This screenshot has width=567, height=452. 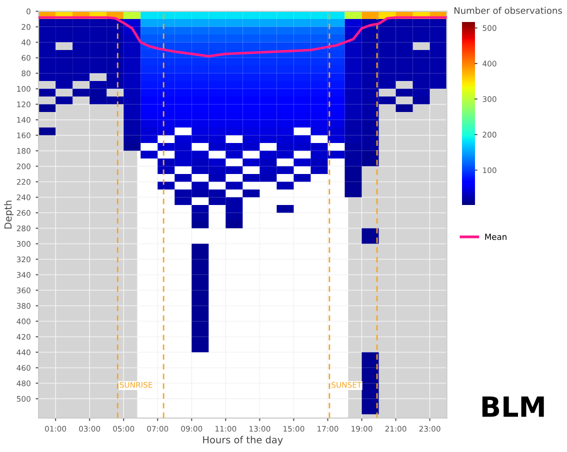 What do you see at coordinates (495, 237) in the screenshot?
I see `legend-label: Mean` at bounding box center [495, 237].